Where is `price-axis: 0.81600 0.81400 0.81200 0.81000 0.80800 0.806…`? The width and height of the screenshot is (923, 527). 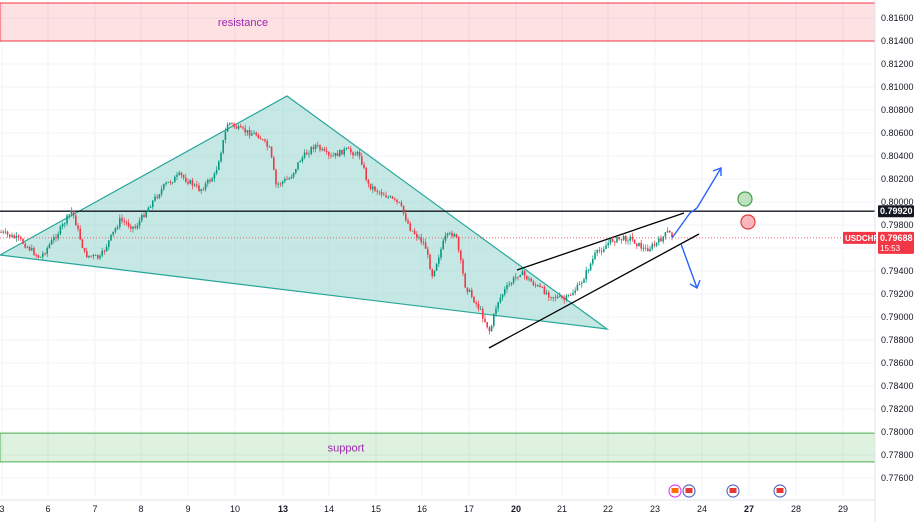
price-axis: 0.81600 0.81400 0.81200 0.81000 0.80800 0.806… is located at coordinates (883, 261).